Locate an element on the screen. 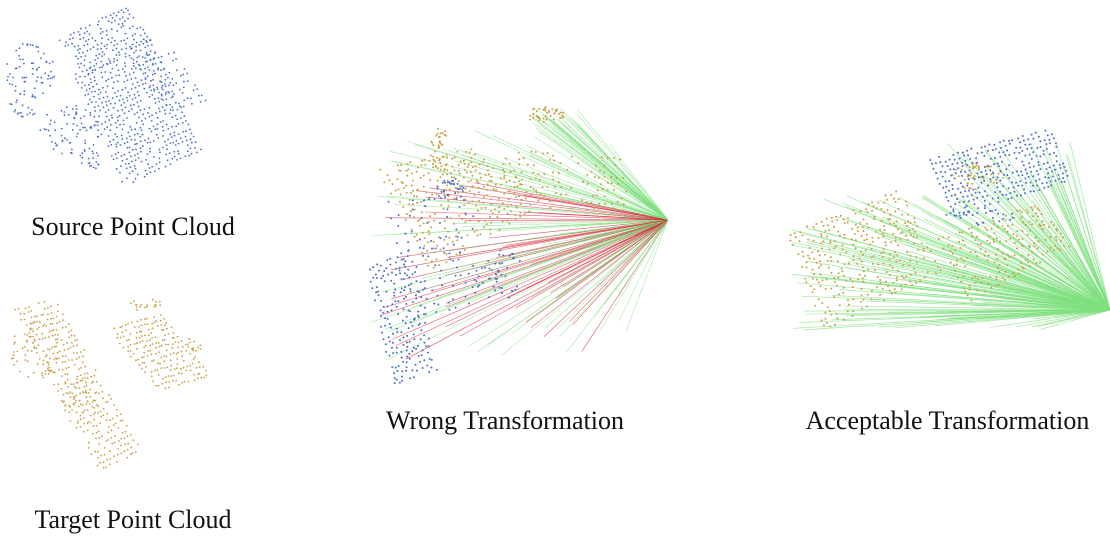 The width and height of the screenshot is (1110, 538). wrong-transformation-caption: Wrong Transformation is located at coordinates (505, 420).